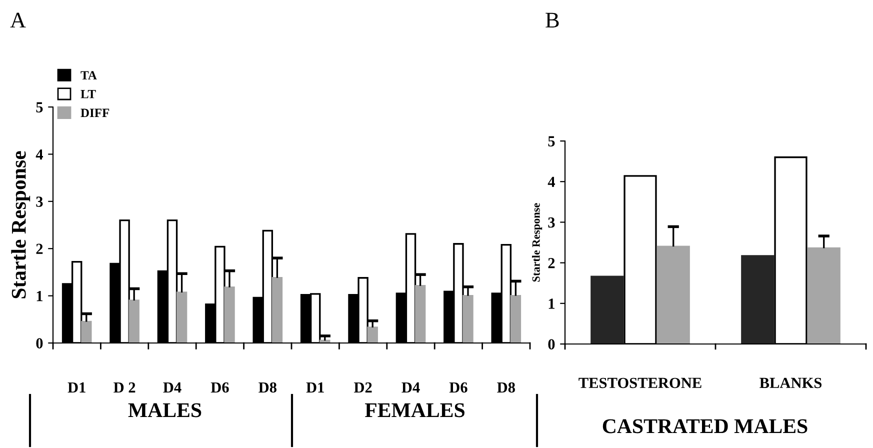 This screenshot has width=873, height=448. Describe the element at coordinates (18, 20) in the screenshot. I see `chart-title: A` at that location.